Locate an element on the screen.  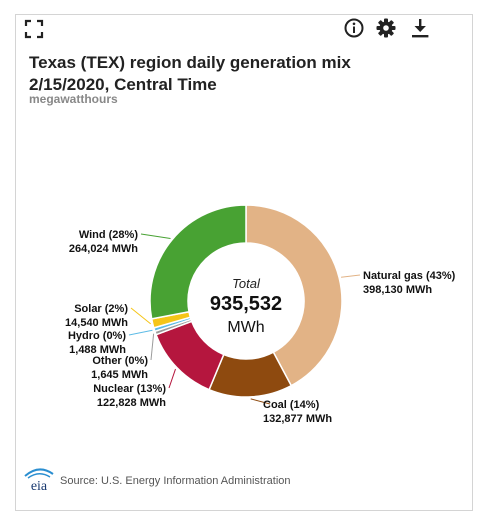
gear-icon is located at coordinates (386, 28).